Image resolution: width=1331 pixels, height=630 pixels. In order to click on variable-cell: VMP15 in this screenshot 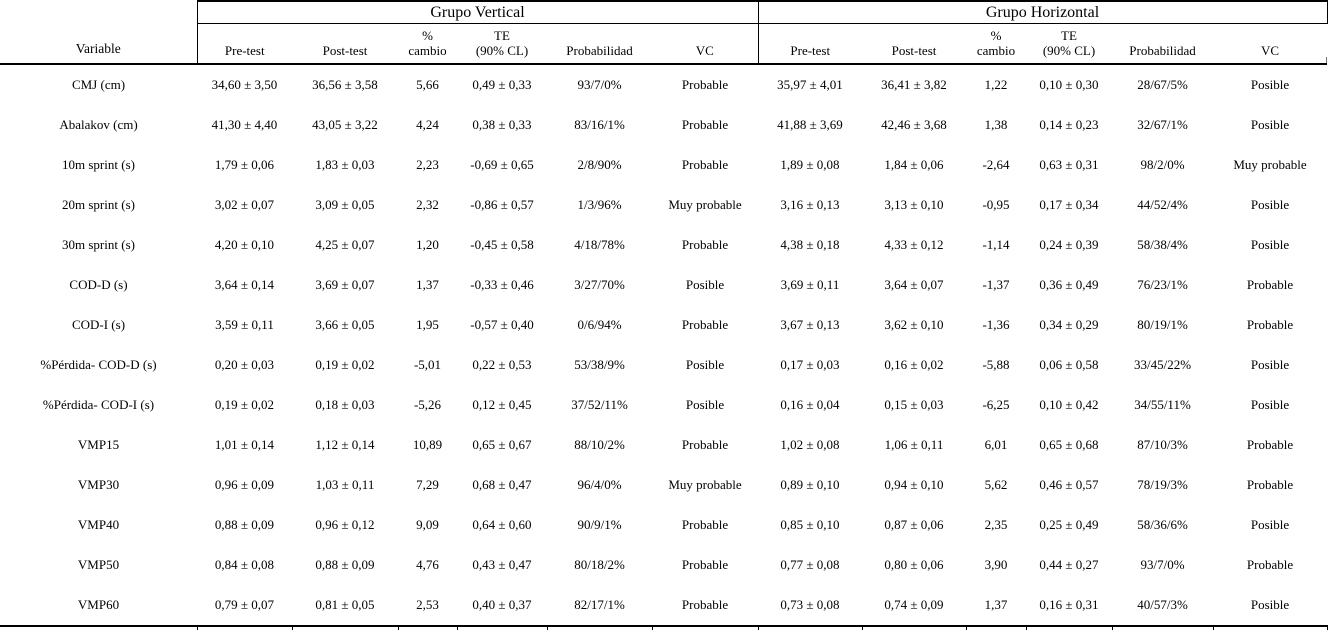, I will do `click(98, 444)`.